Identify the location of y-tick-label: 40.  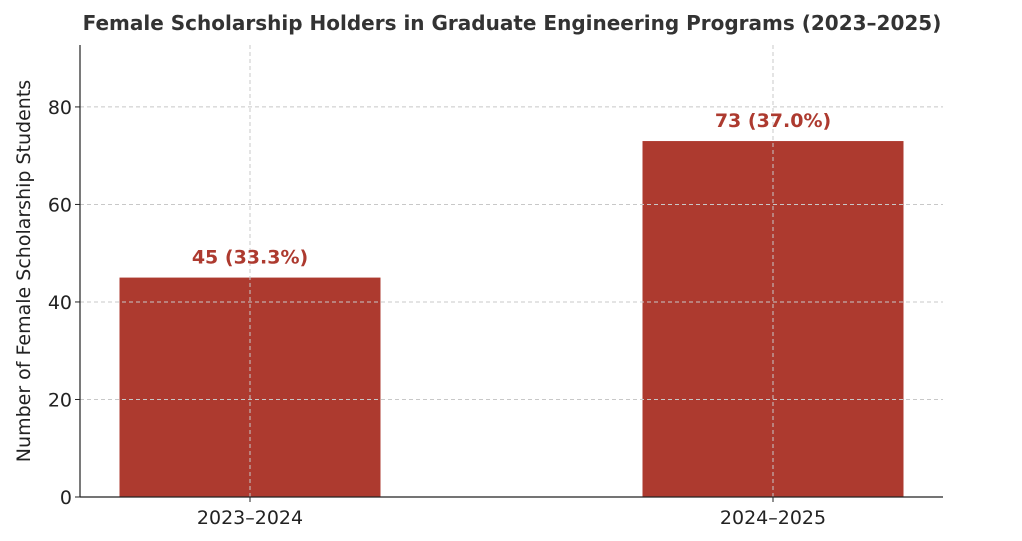
(60, 303).